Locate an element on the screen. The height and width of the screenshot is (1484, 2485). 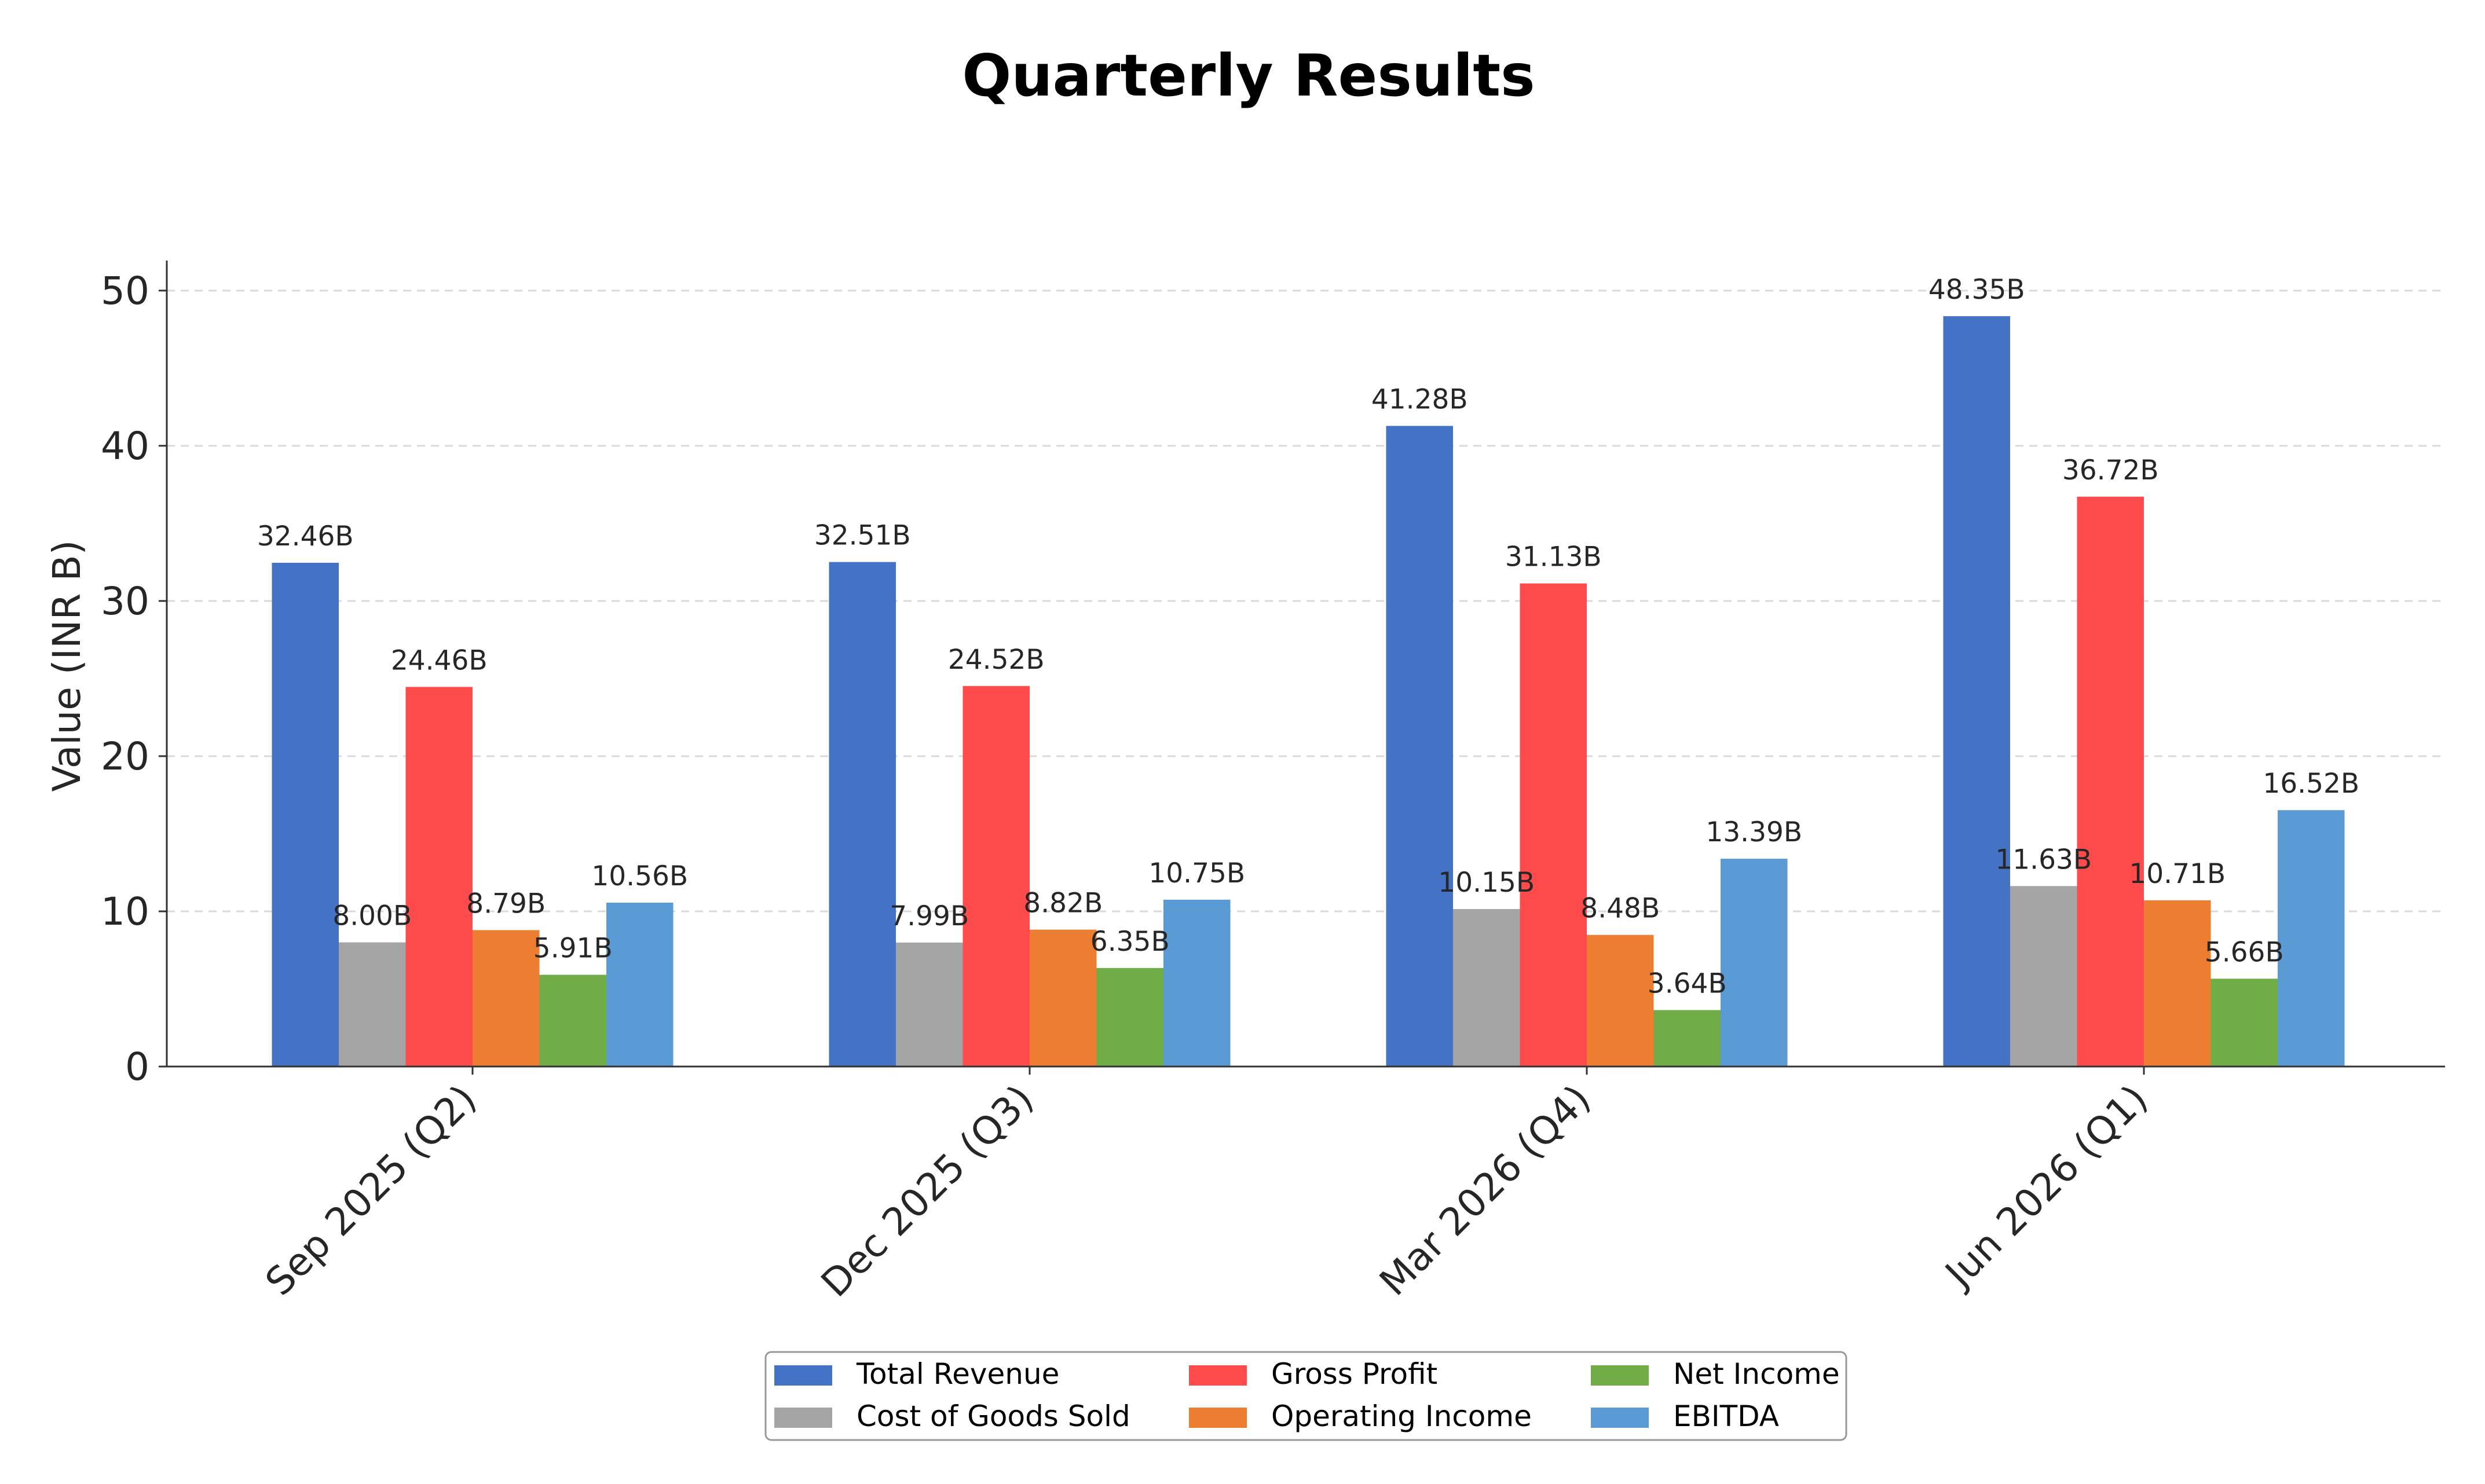
data-label: 24.46B is located at coordinates (439, 660).